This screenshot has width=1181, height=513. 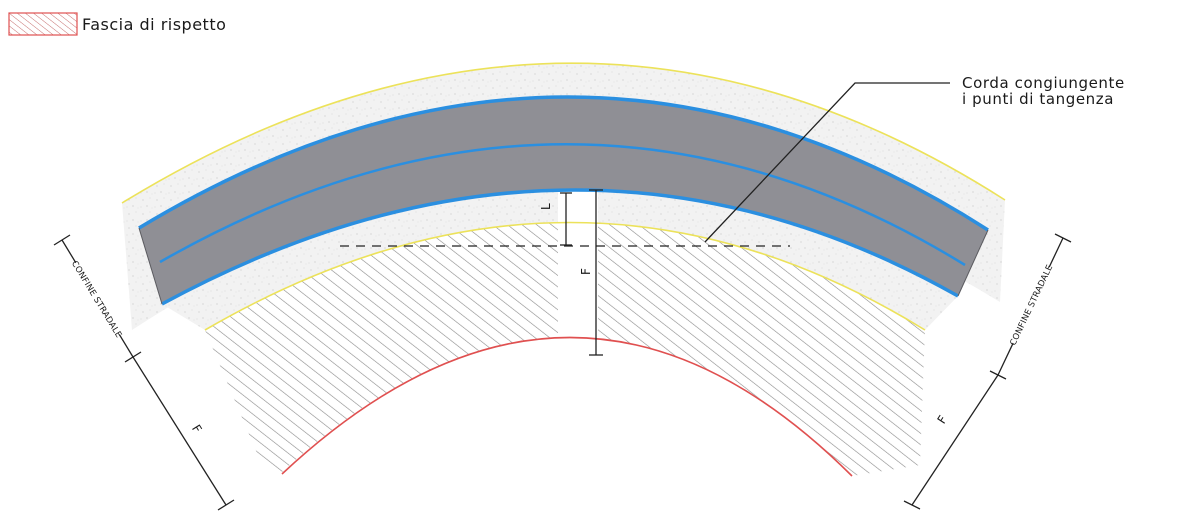 What do you see at coordinates (586, 271) in the screenshot?
I see `dim-F-center-label: F` at bounding box center [586, 271].